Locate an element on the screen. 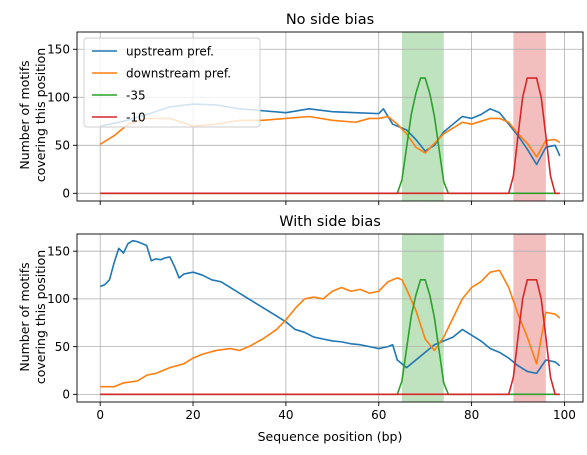 This screenshot has height=455, width=587. x-tick-label: 60 is located at coordinates (378, 415).